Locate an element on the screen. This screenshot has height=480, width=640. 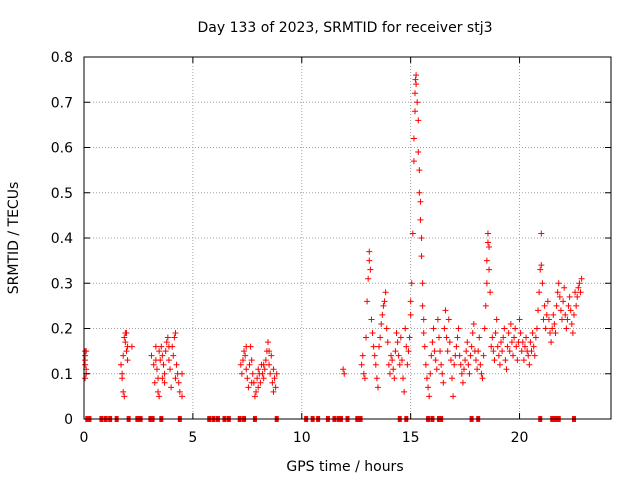
y-tick-labels: 0 0.1 0.2 0.3 0.4 0.5 0.6 0.7 0.8 is located at coordinates (62, 239).